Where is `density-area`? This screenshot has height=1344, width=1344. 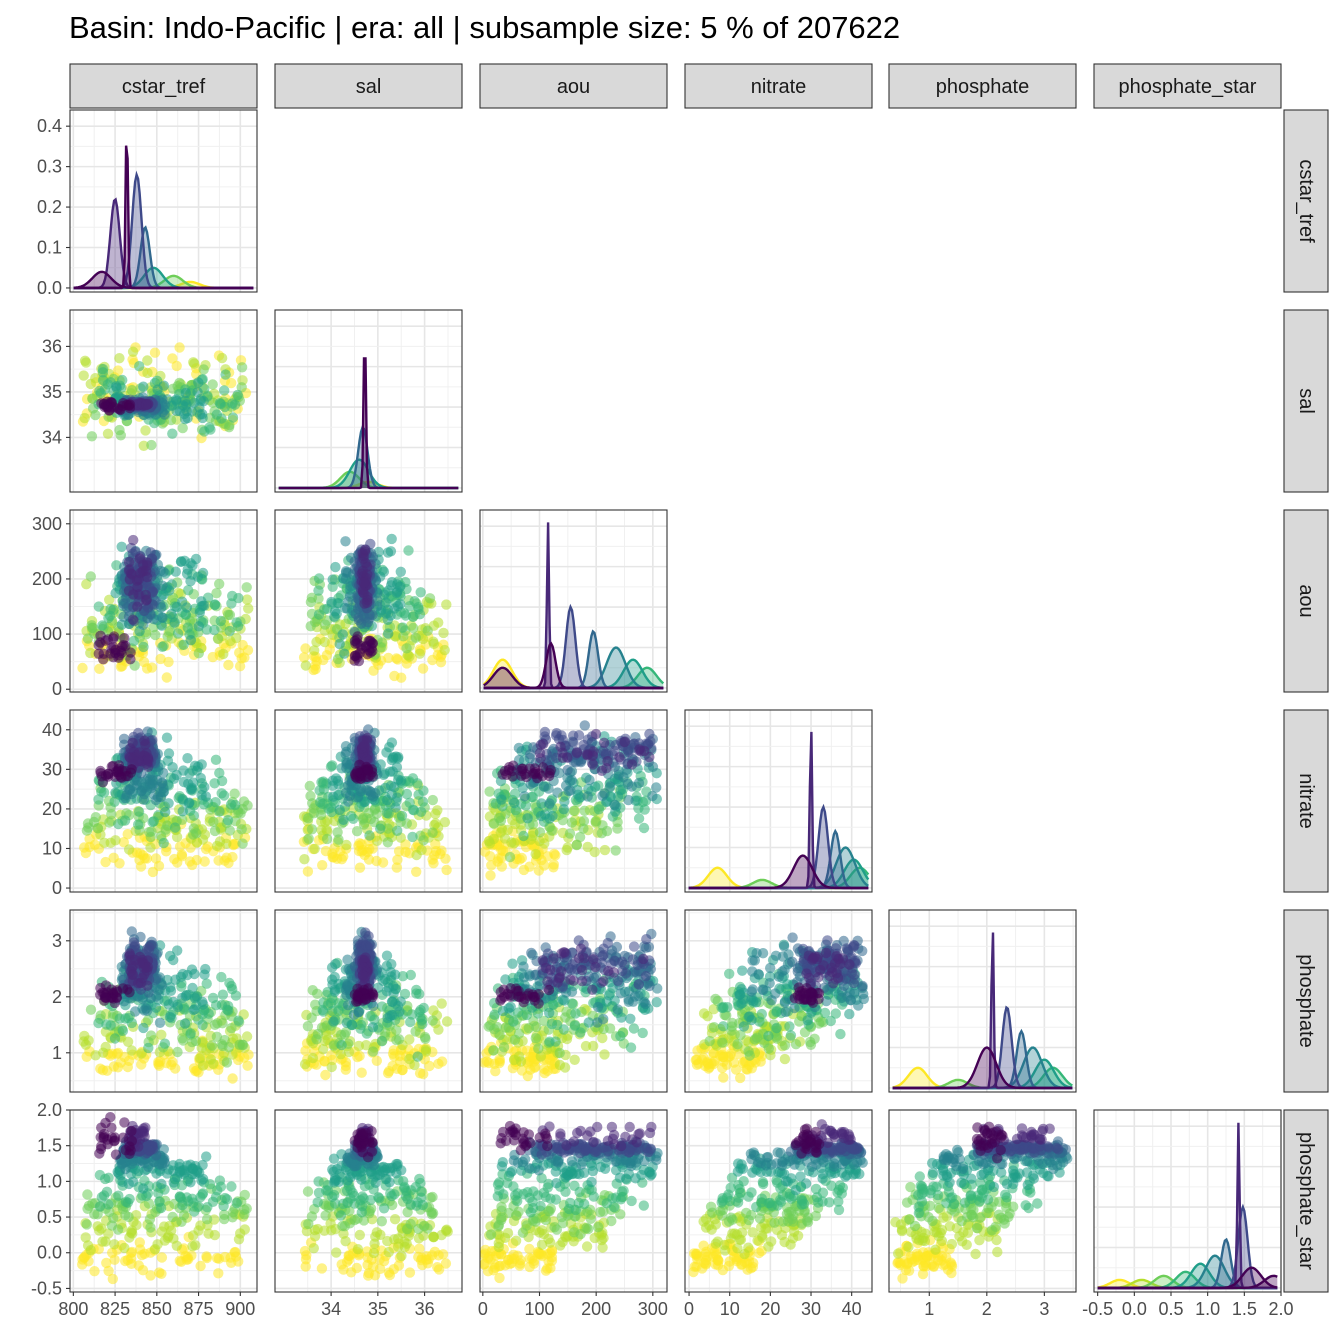
density-area is located at coordinates (573, 647).